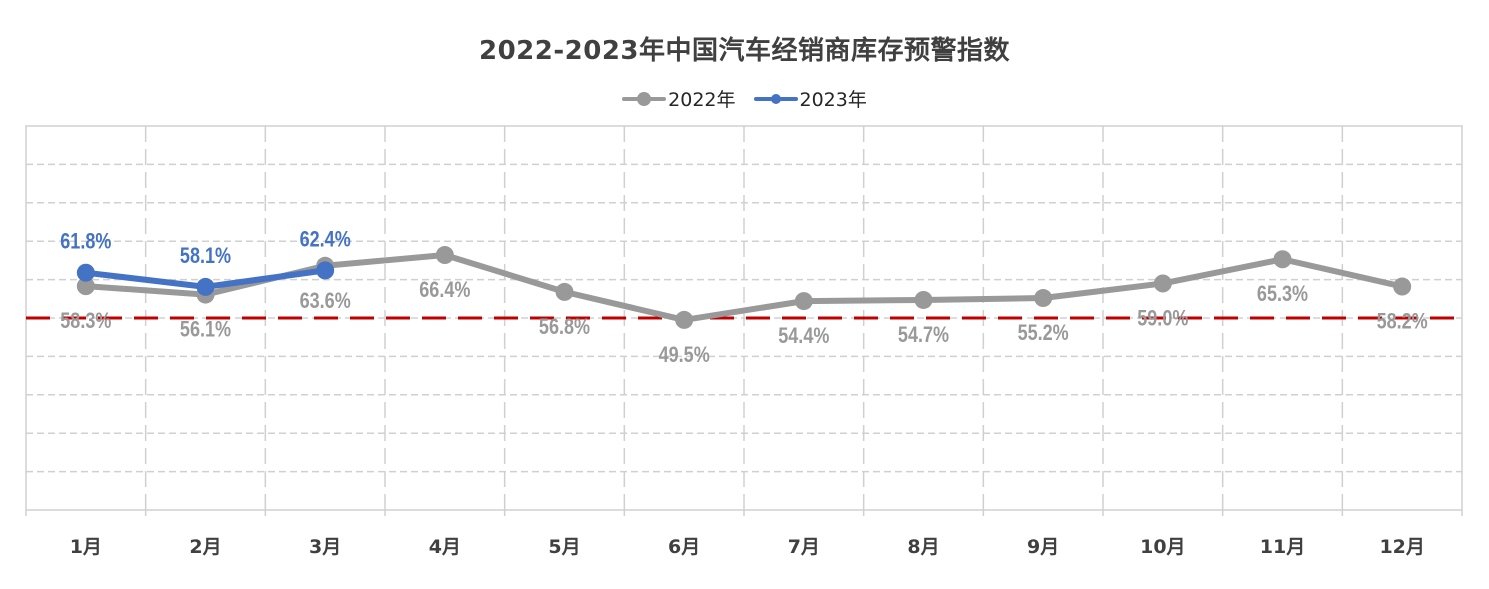 Image resolution: width=1489 pixels, height=589 pixels. I want to click on data-label: 54.4%, so click(803, 337).